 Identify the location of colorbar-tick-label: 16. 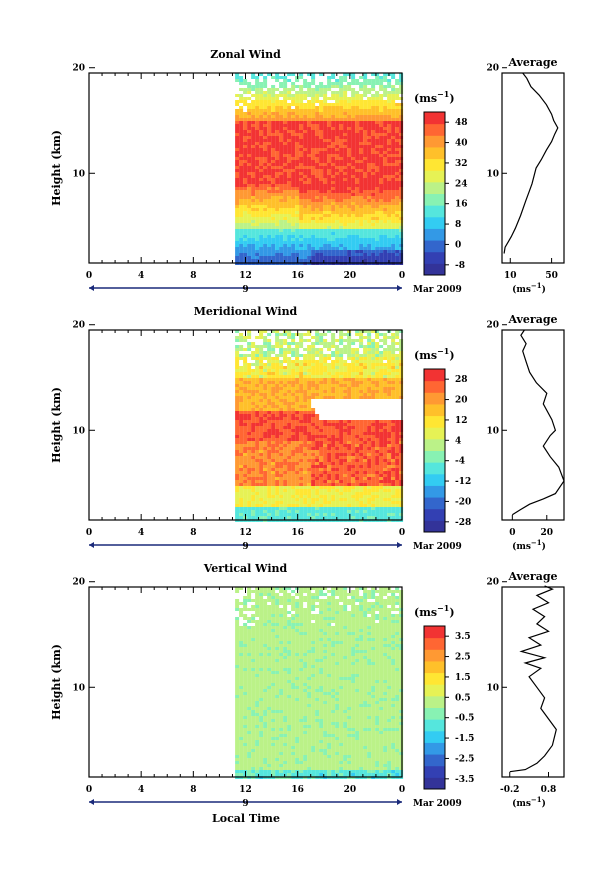
(461, 205).